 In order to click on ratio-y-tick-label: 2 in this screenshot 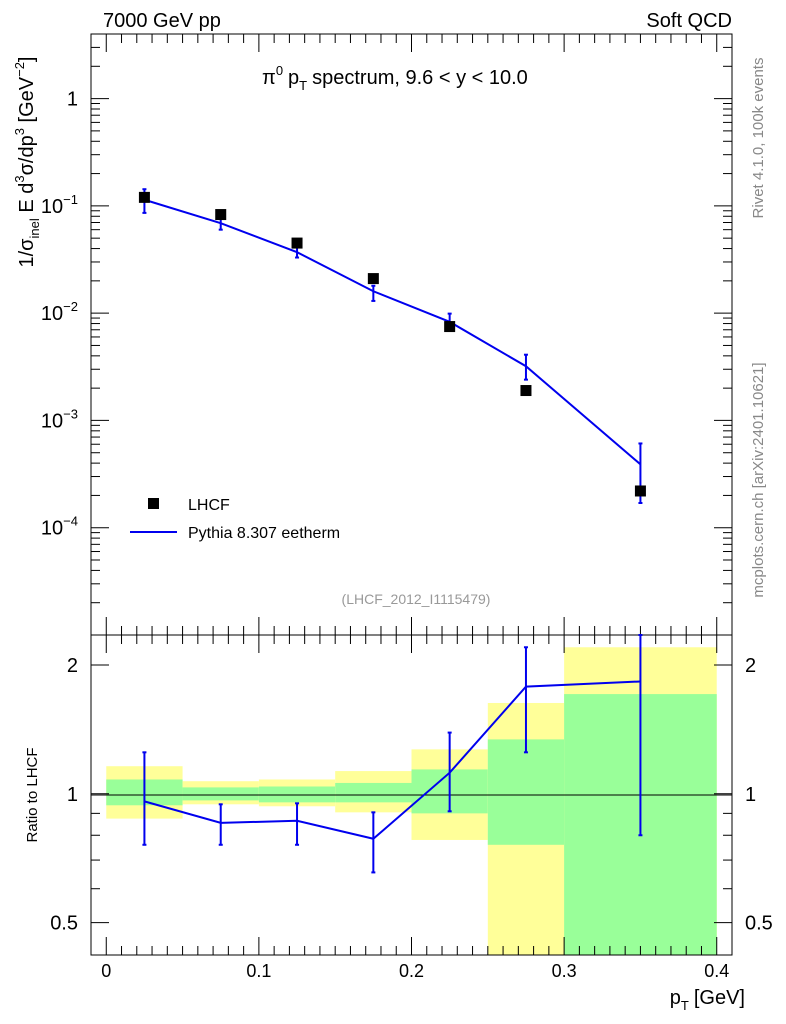, I will do `click(72, 666)`.